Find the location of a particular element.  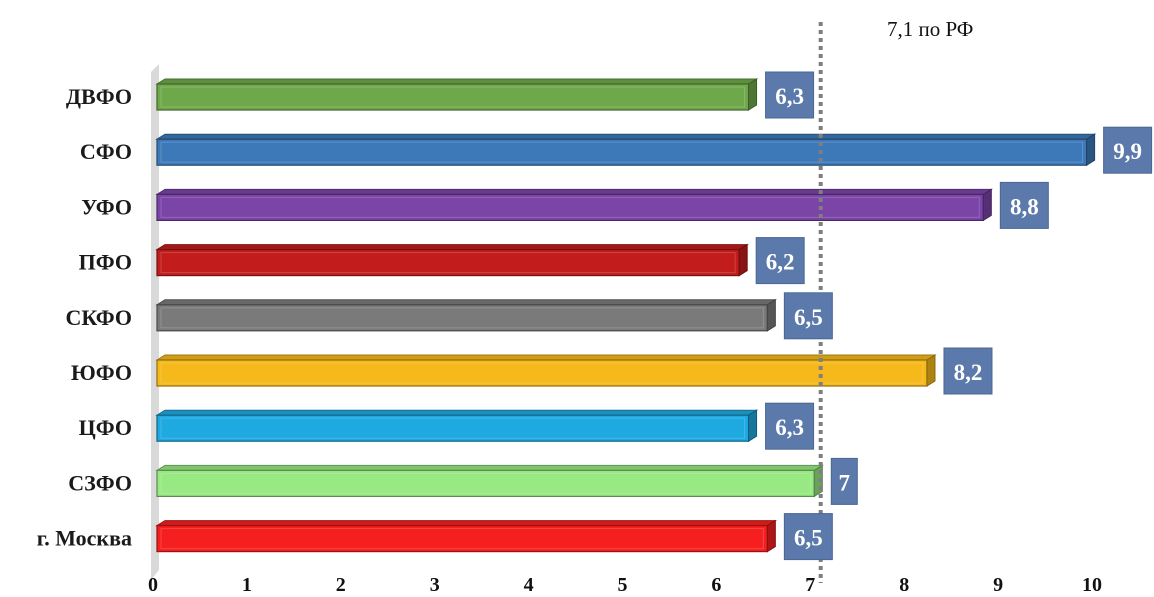

category-label: ЦФО is located at coordinates (105, 427).